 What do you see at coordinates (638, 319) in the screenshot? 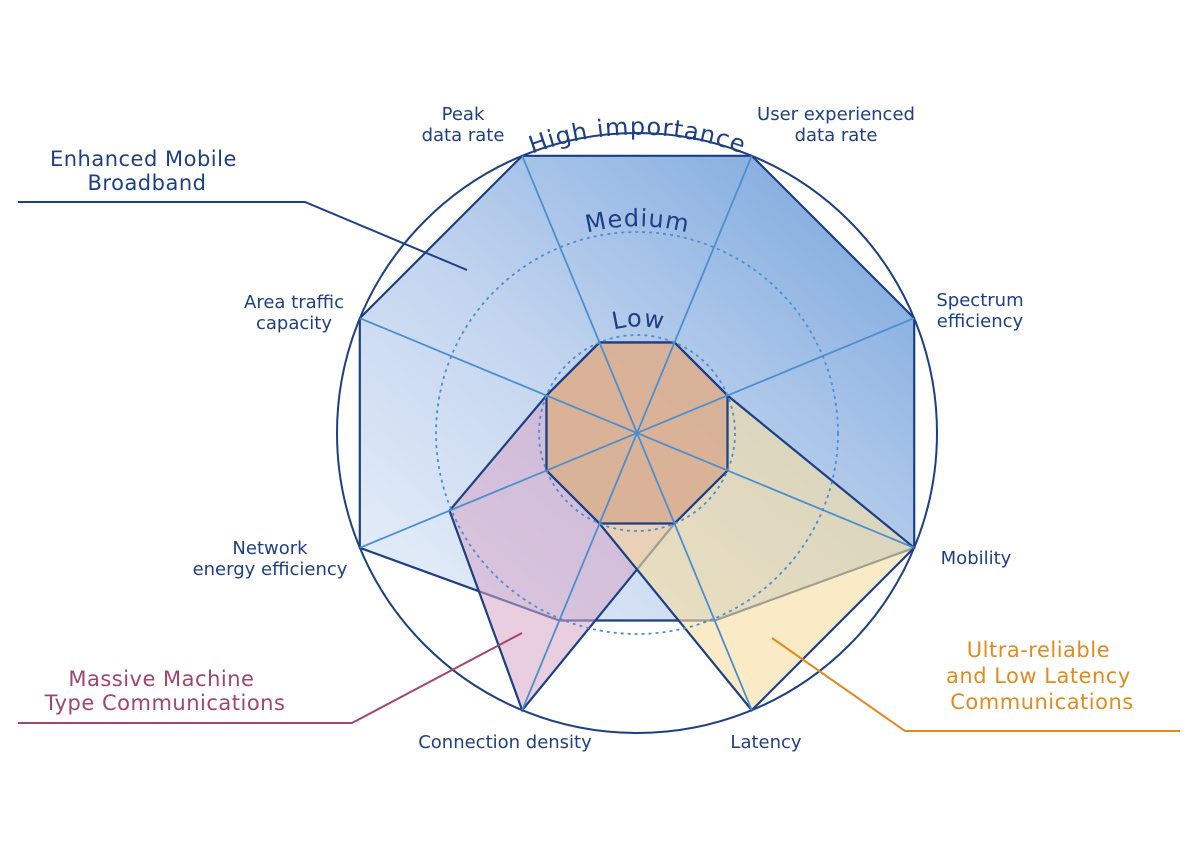
I see `level-label-low: Low` at bounding box center [638, 319].